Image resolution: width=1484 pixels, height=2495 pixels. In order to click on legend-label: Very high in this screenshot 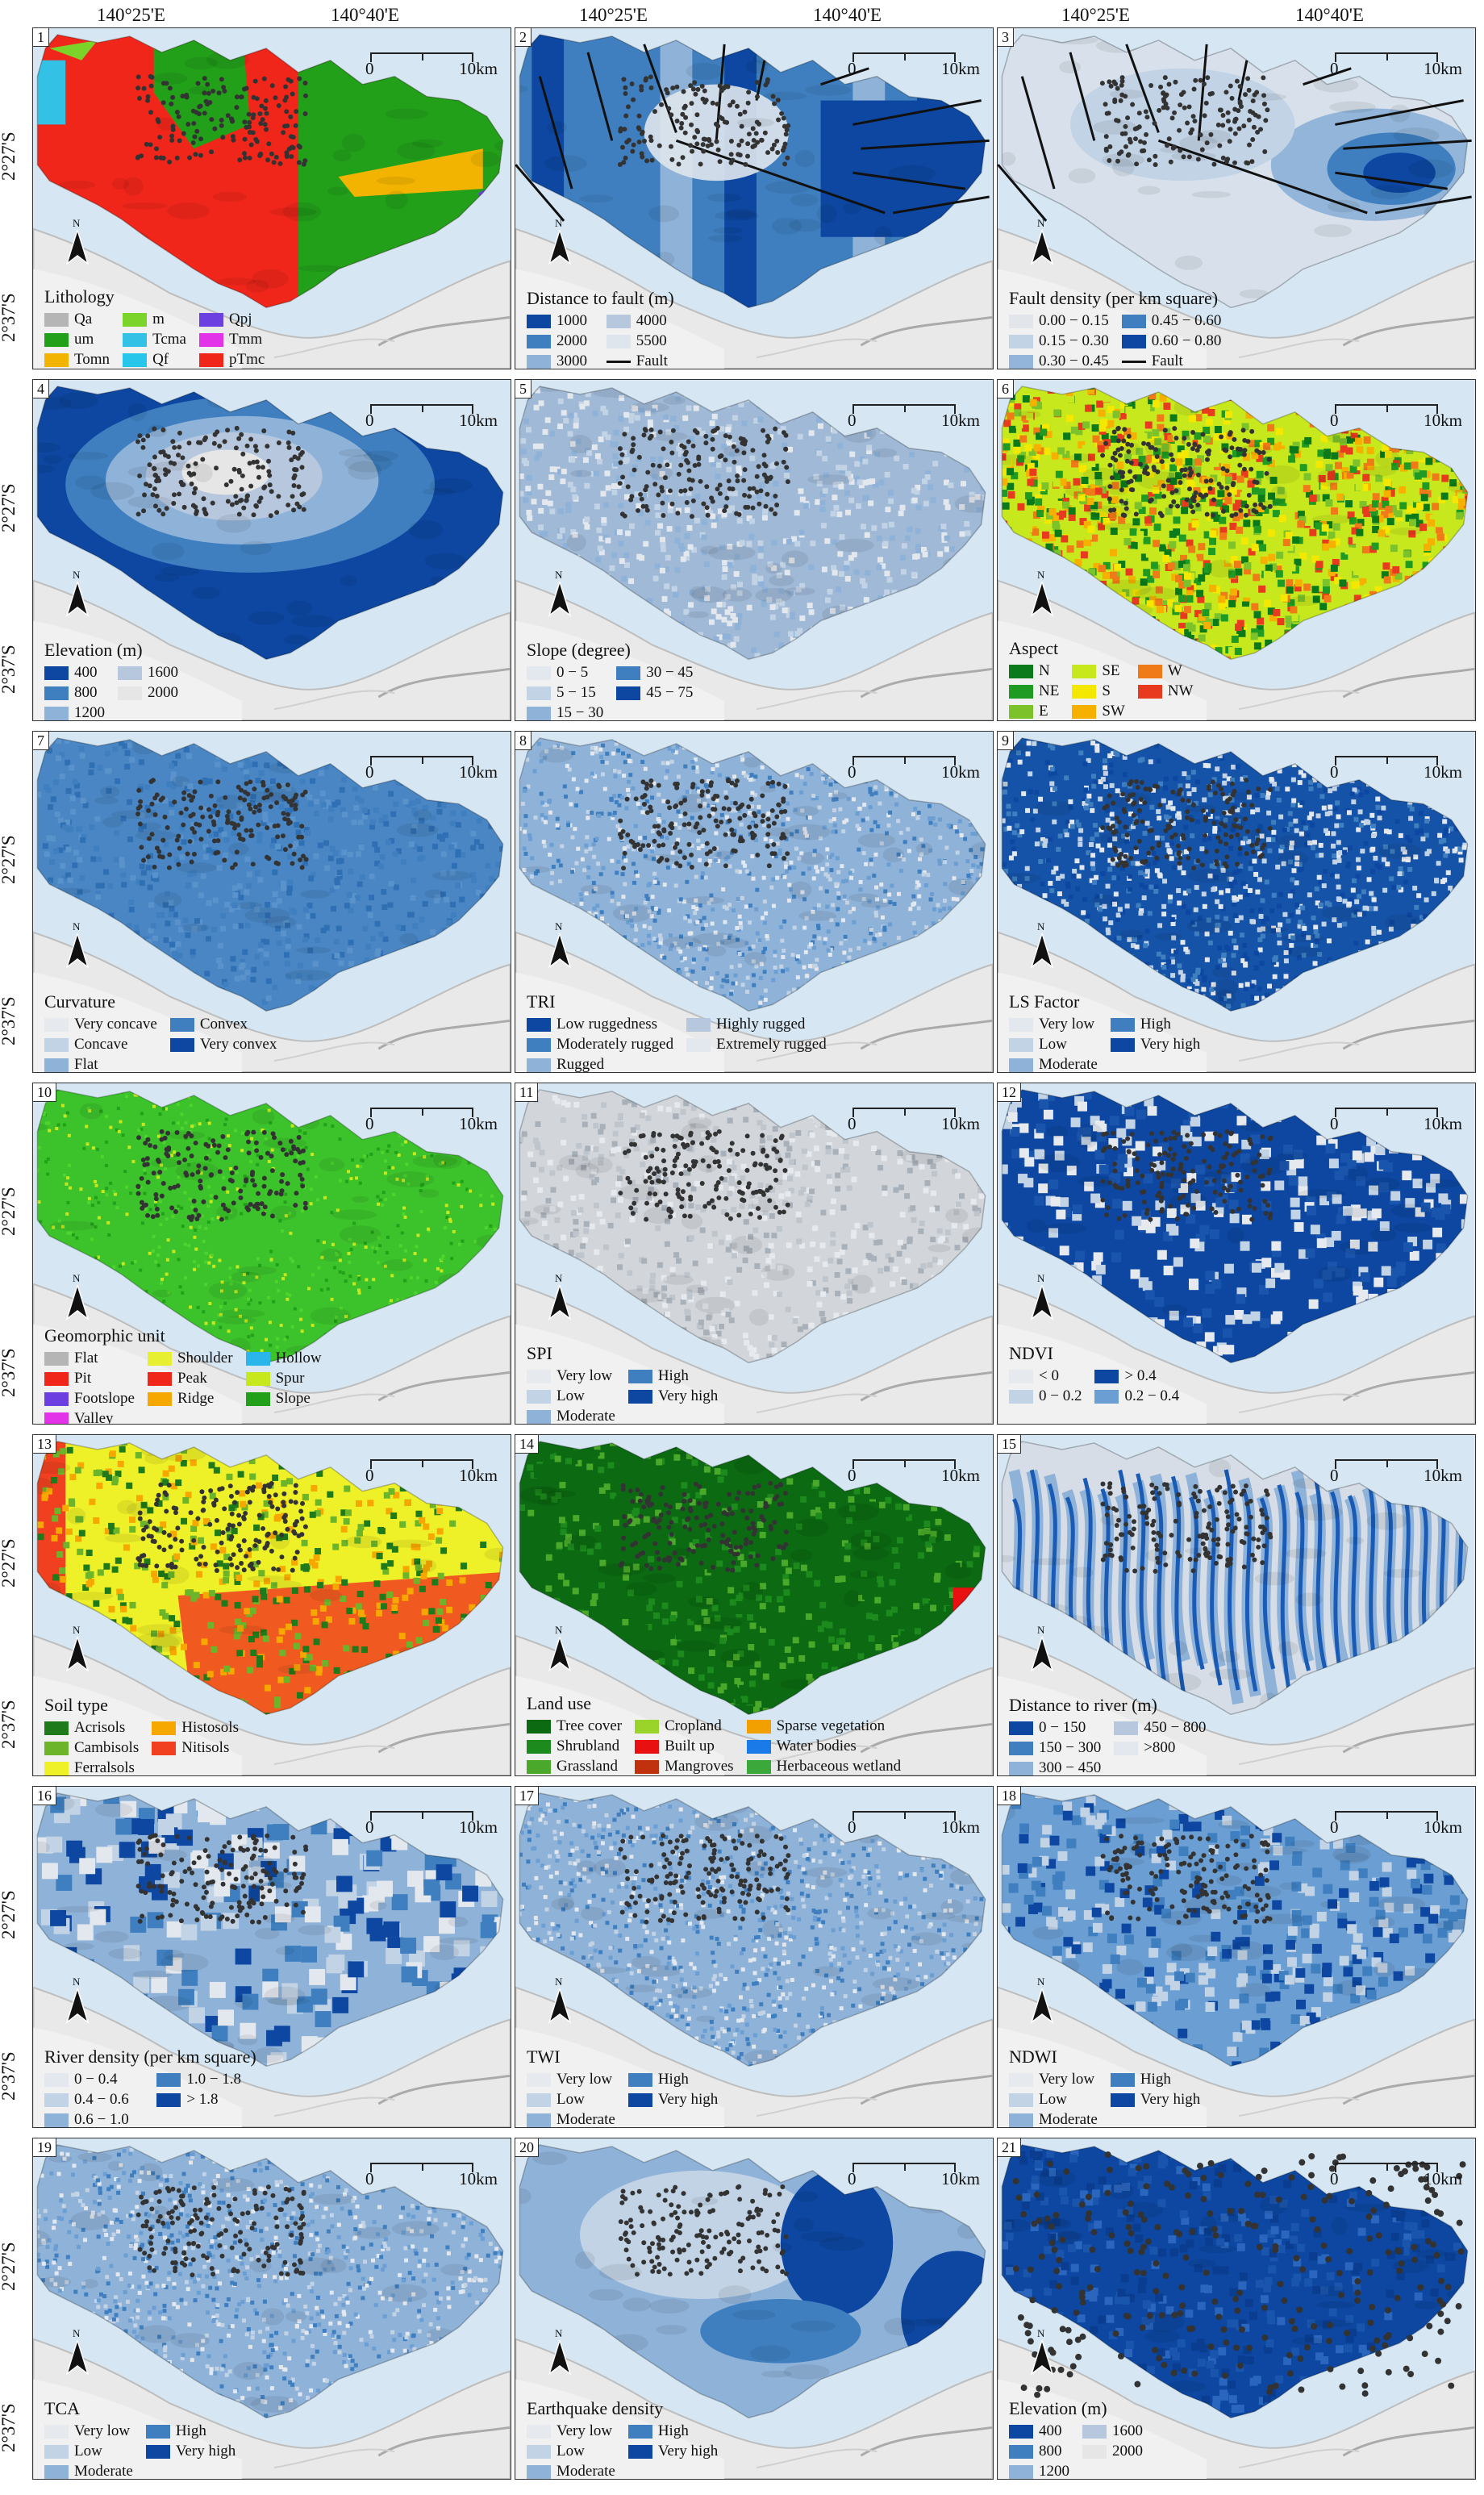, I will do `click(688, 2099)`.